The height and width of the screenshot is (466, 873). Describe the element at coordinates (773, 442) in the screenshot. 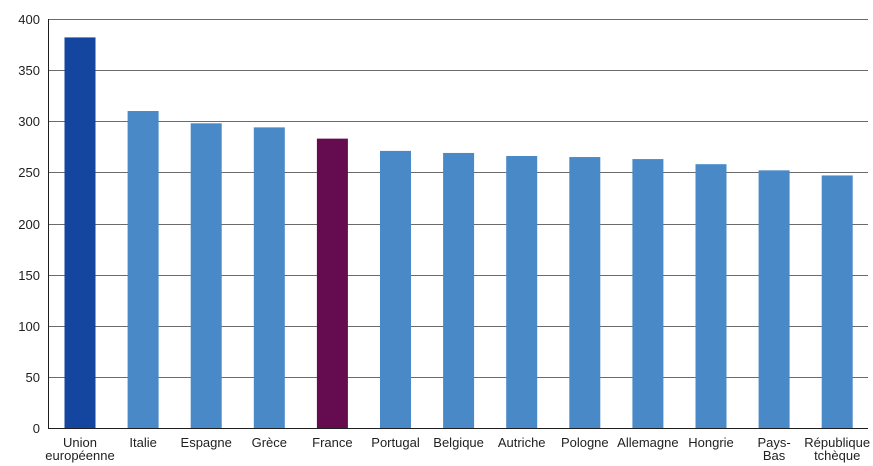

I see `x-category-label-line: Pays-` at that location.